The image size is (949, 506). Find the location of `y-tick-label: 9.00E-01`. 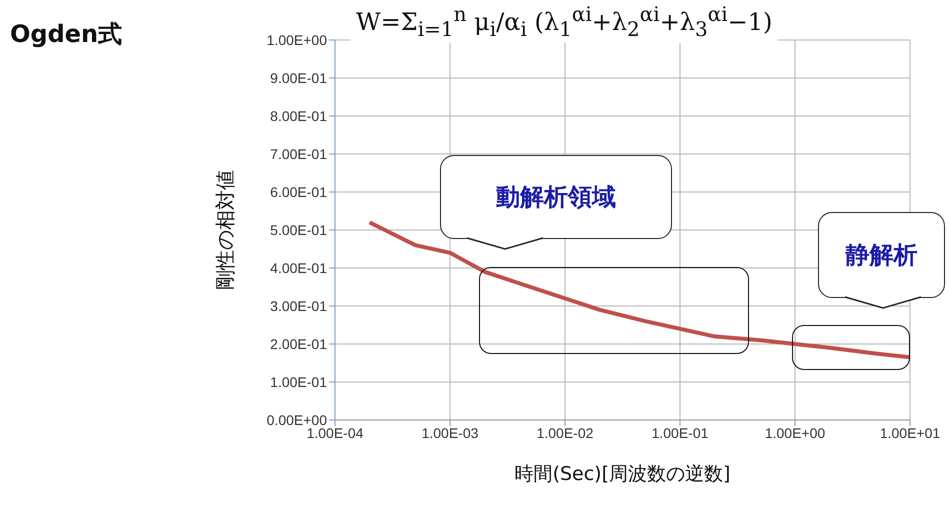

y-tick-label: 9.00E-01 is located at coordinates (299, 78).